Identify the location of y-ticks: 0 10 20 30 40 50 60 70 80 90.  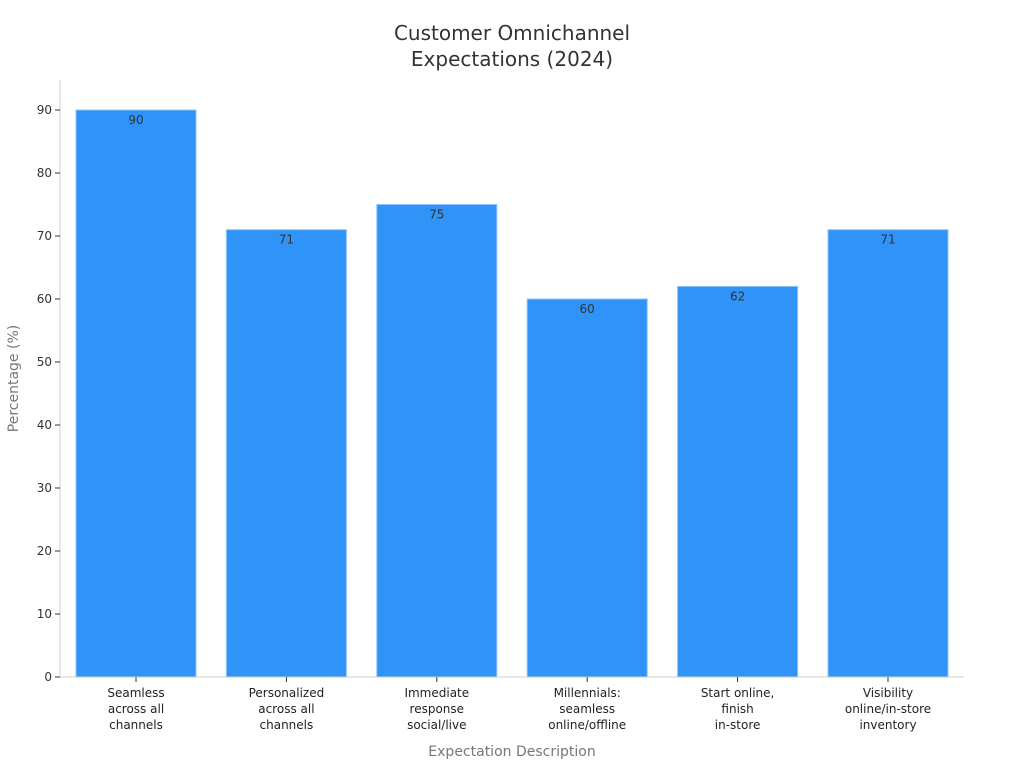
(48, 393).